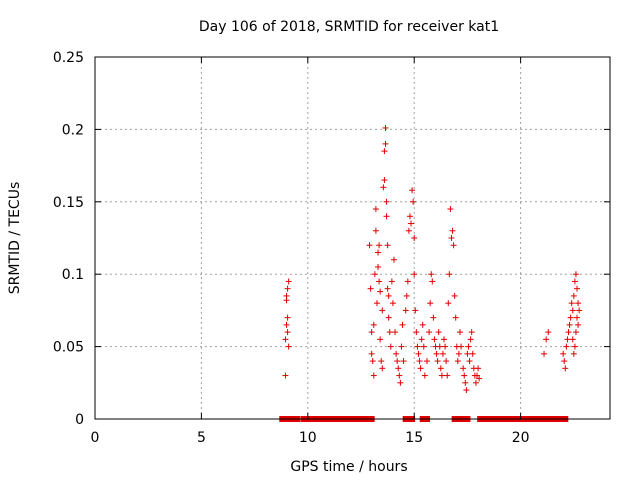  Describe the element at coordinates (414, 438) in the screenshot. I see `x-tick-label: 15` at that location.